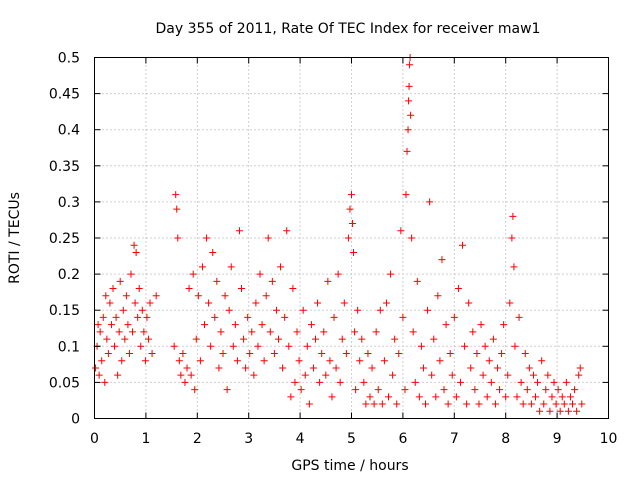  I want to click on y-tick-label: 0.5, so click(69, 59).